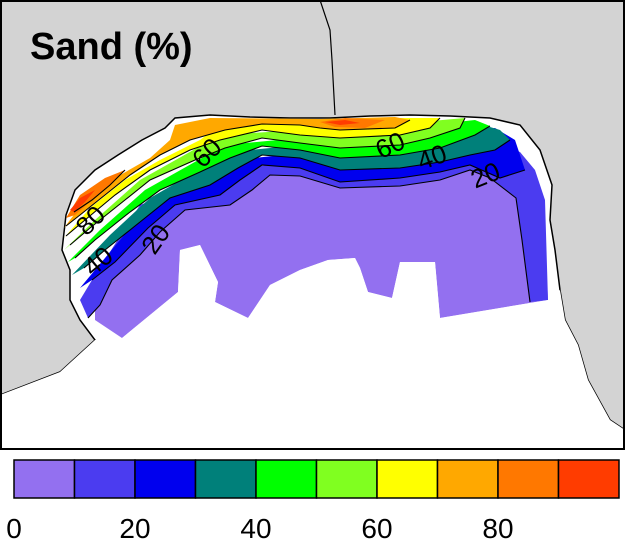  I want to click on legend-tick-80: 80, so click(497, 528).